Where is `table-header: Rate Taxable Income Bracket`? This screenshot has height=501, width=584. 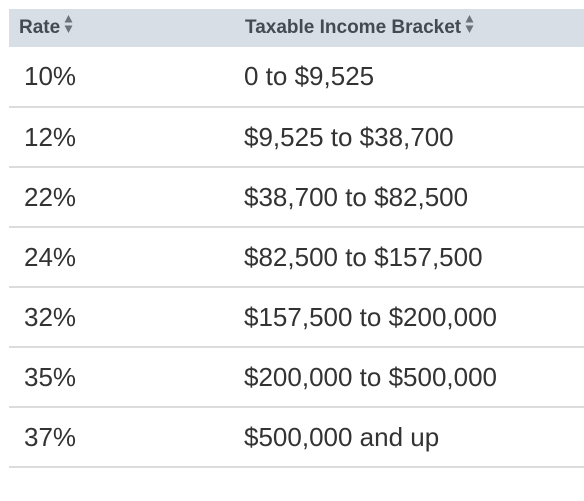
table-header: Rate Taxable Income Bracket is located at coordinates (296, 28).